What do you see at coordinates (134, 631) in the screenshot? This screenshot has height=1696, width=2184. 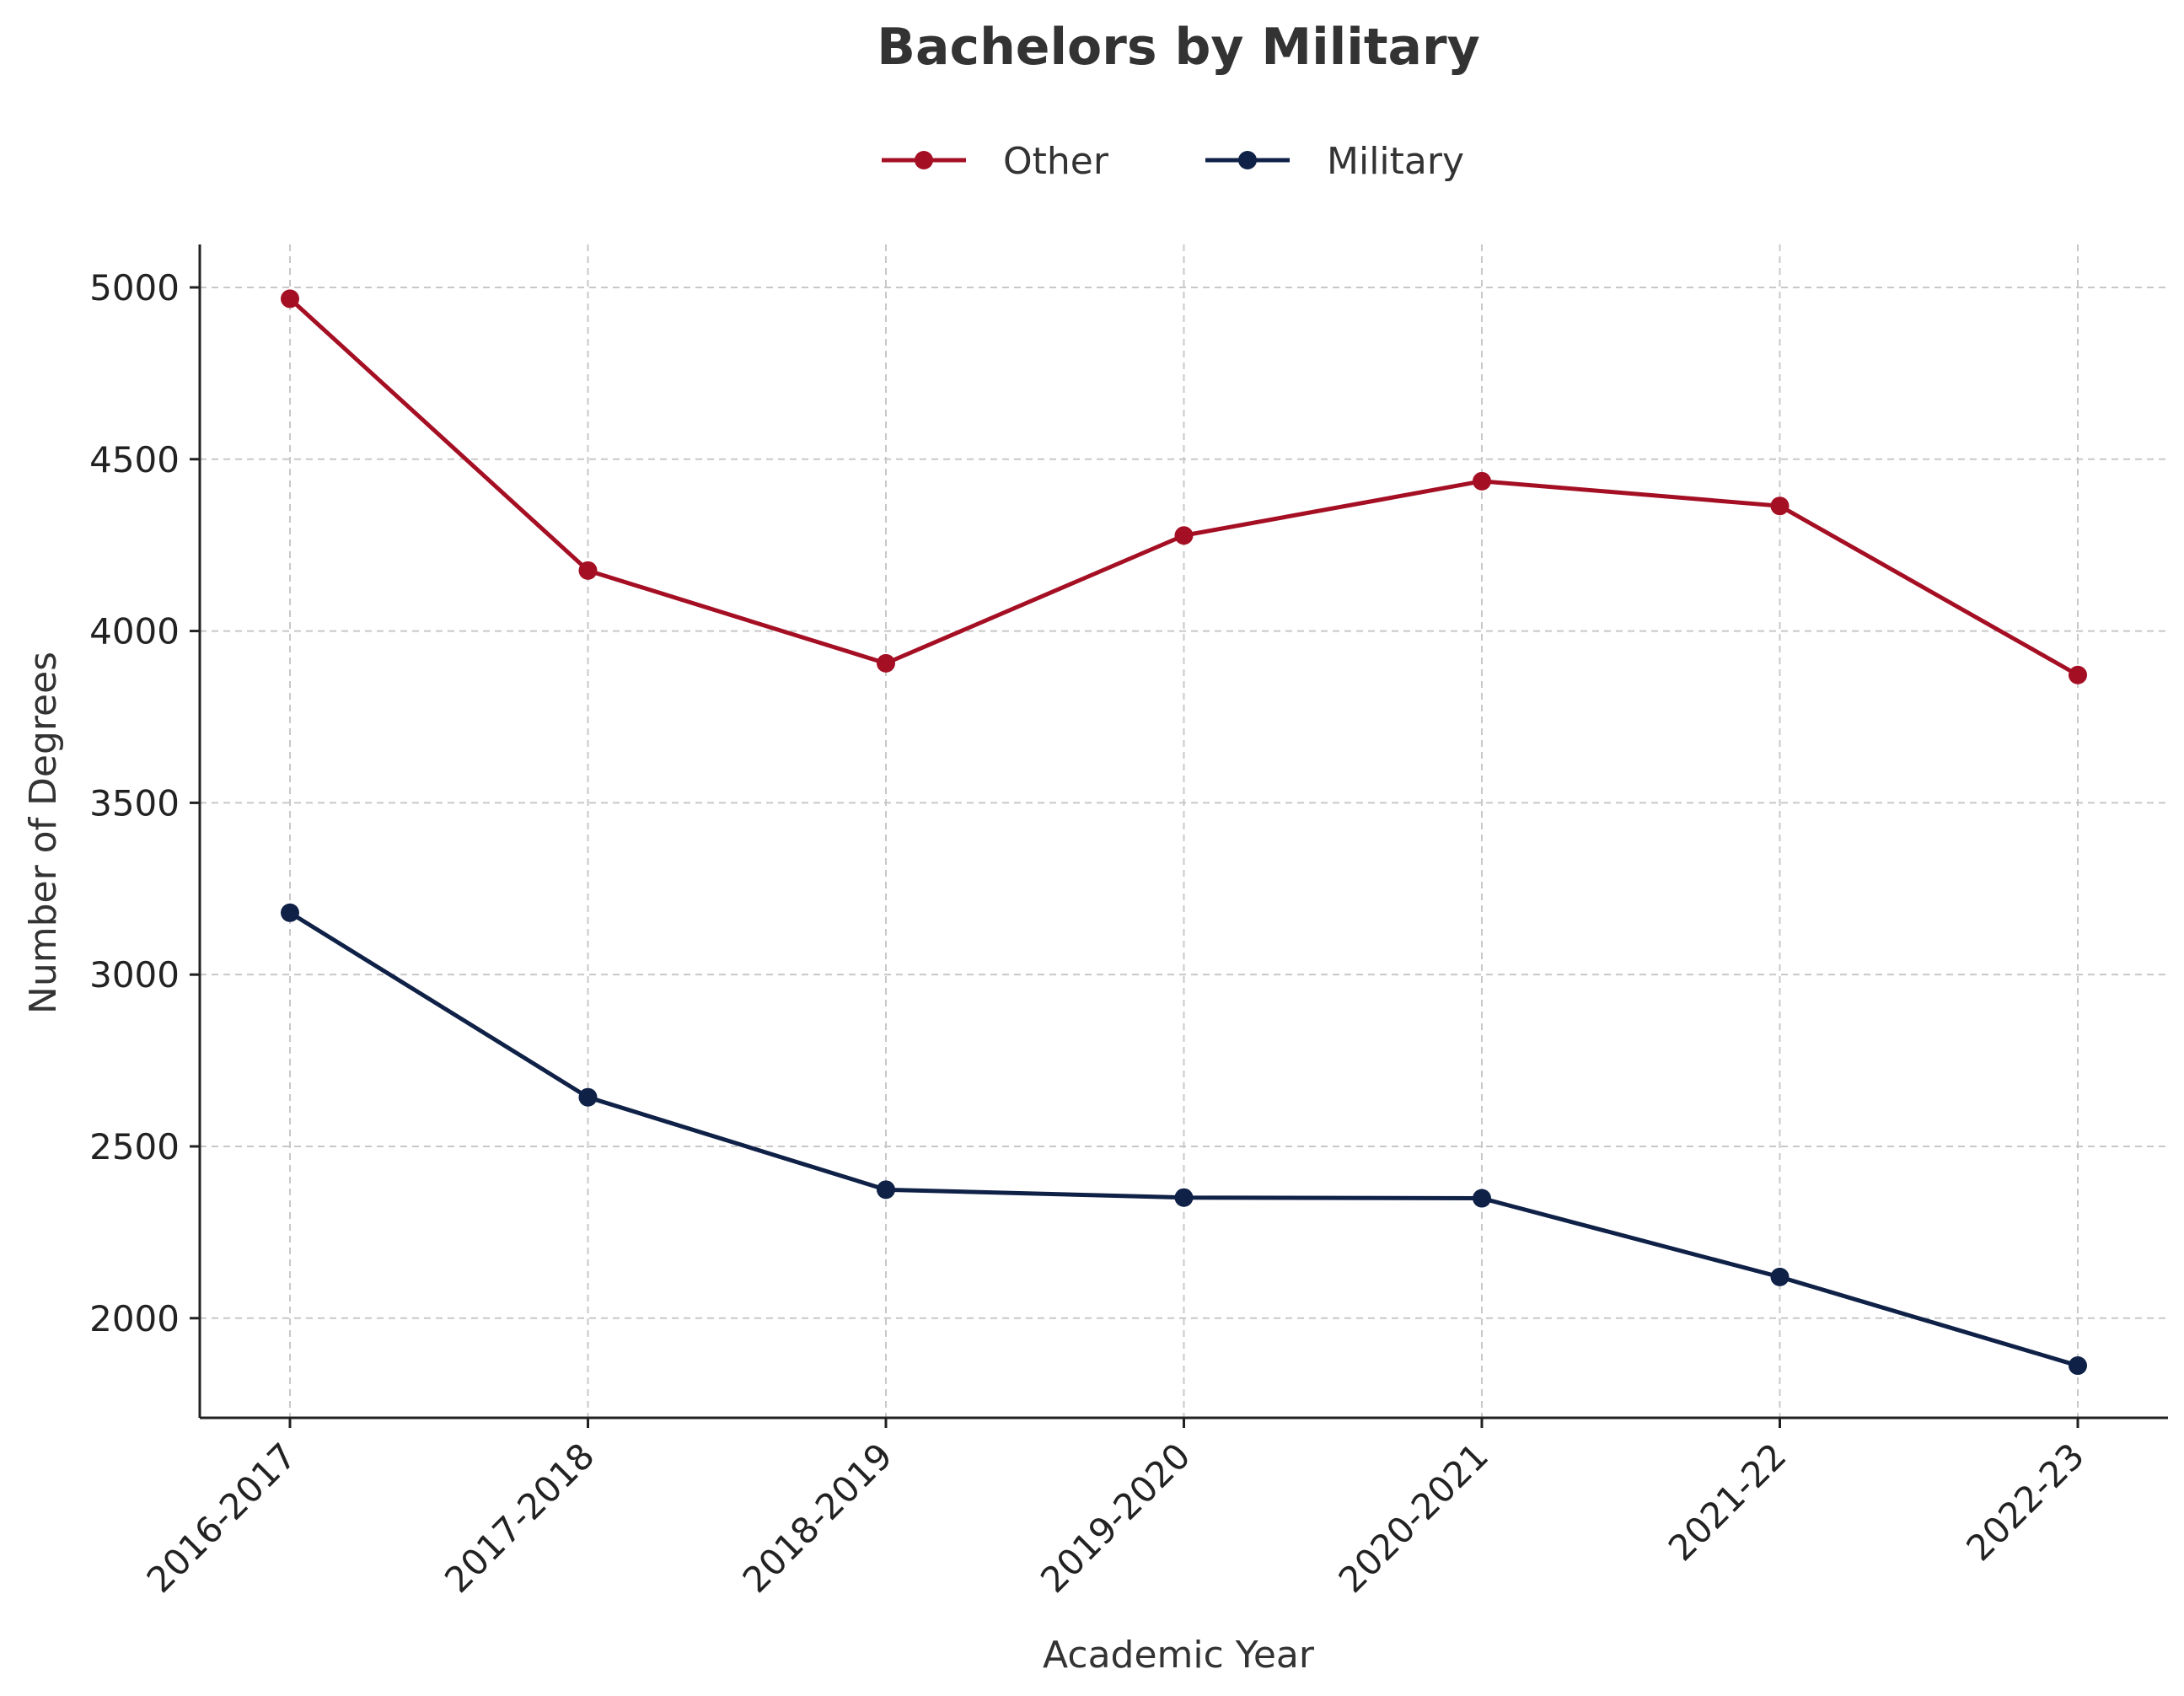 I see `y-tick-label: 4000` at bounding box center [134, 631].